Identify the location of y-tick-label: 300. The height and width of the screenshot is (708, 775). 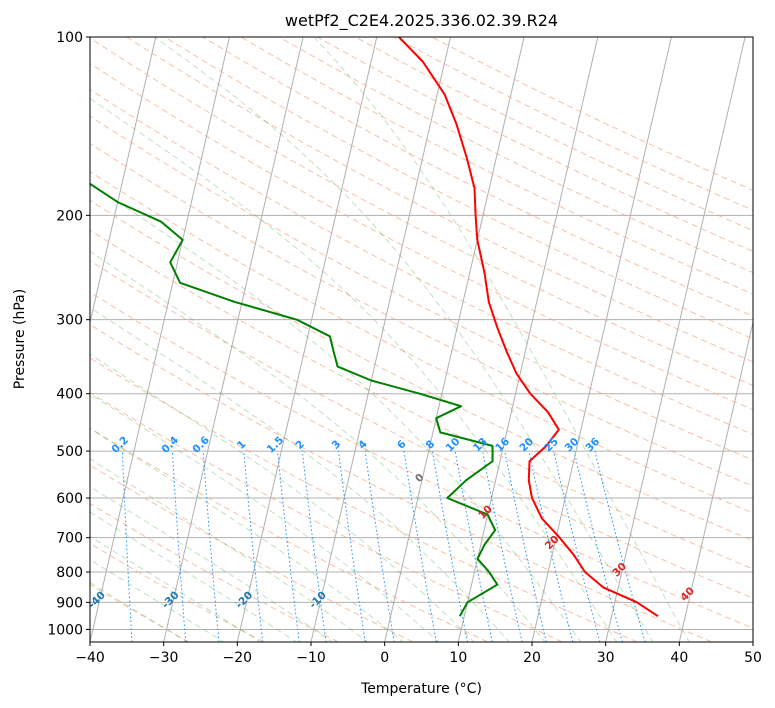
(69, 321).